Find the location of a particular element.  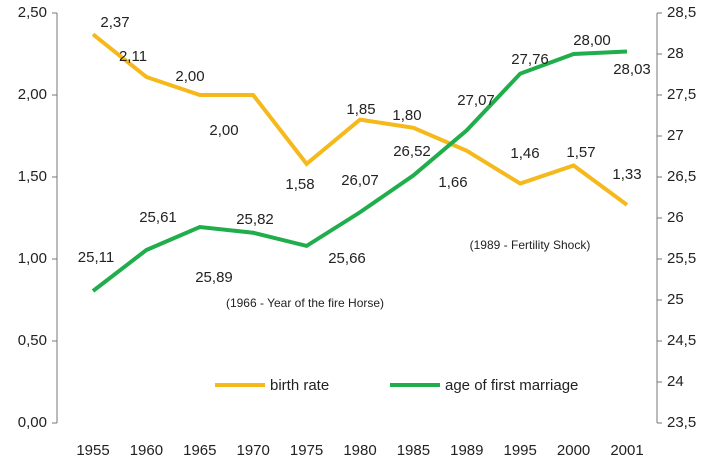

x-tick-label: 2001 is located at coordinates (626, 450).